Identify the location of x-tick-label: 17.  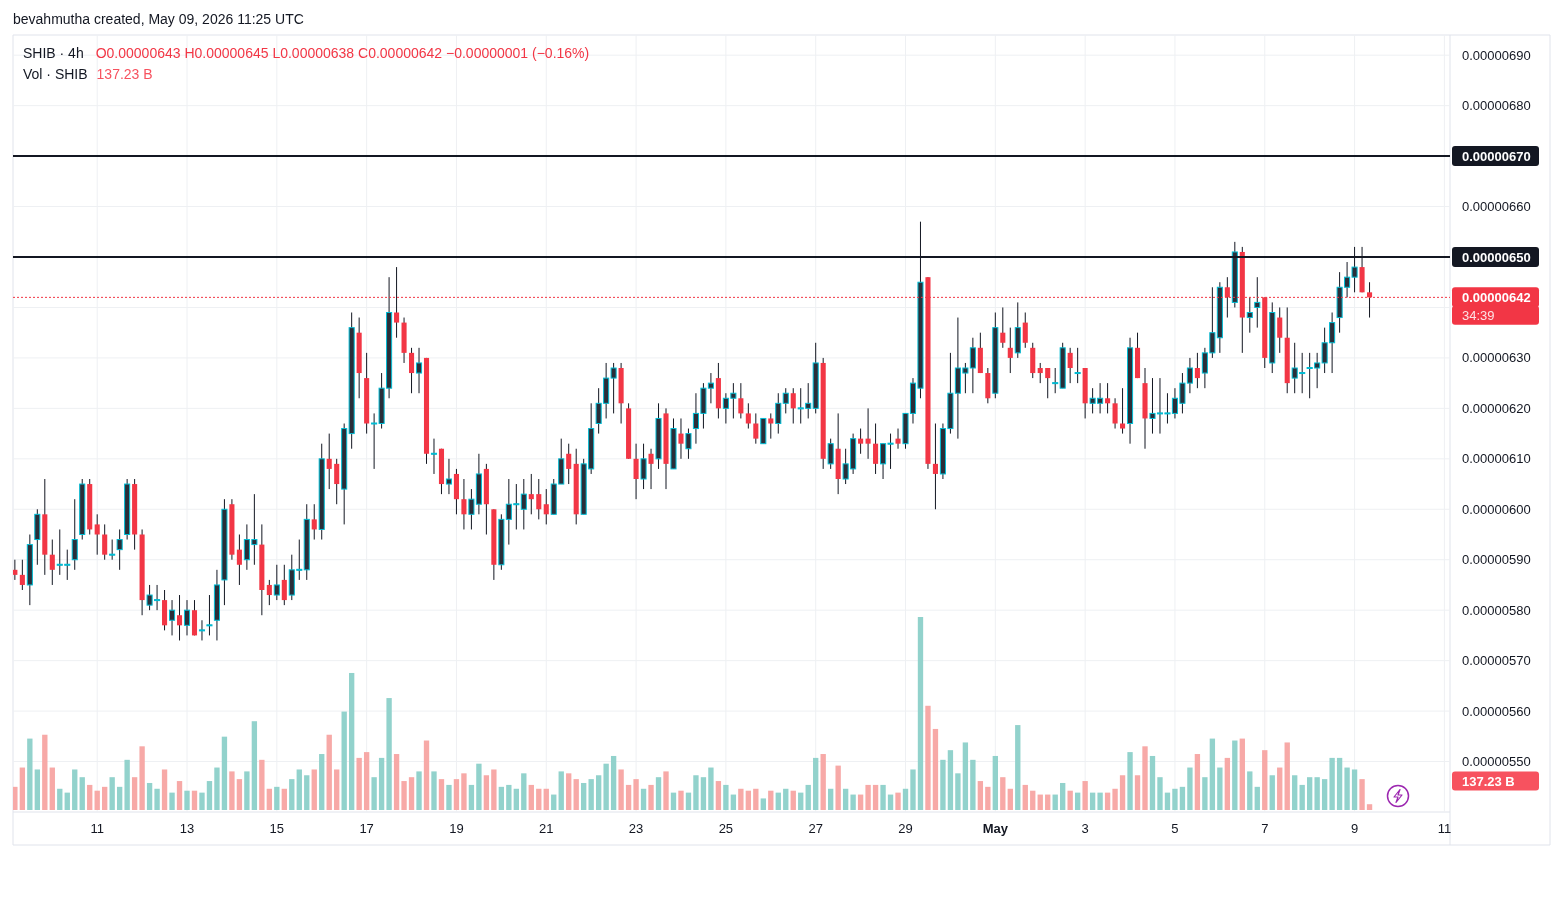
(366, 828).